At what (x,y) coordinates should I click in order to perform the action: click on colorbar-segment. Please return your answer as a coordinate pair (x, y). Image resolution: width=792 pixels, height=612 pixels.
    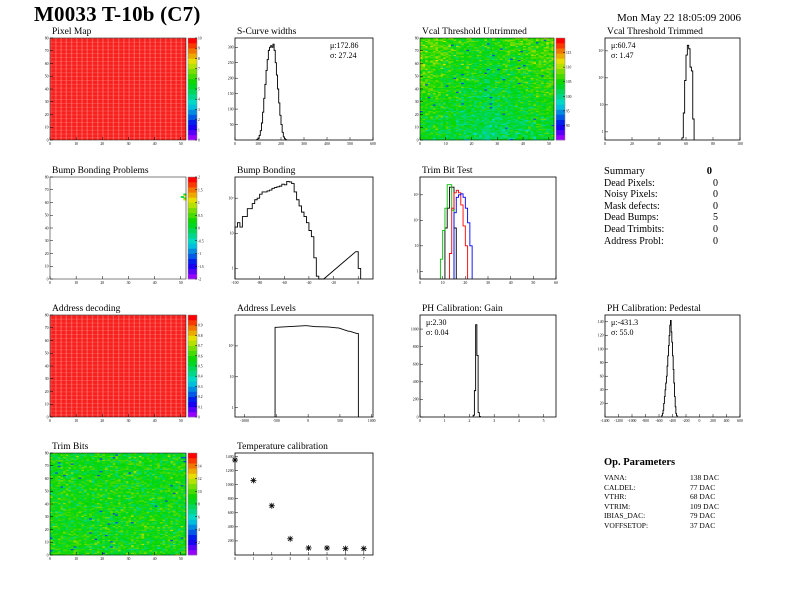
    Looking at the image, I should click on (560, 97).